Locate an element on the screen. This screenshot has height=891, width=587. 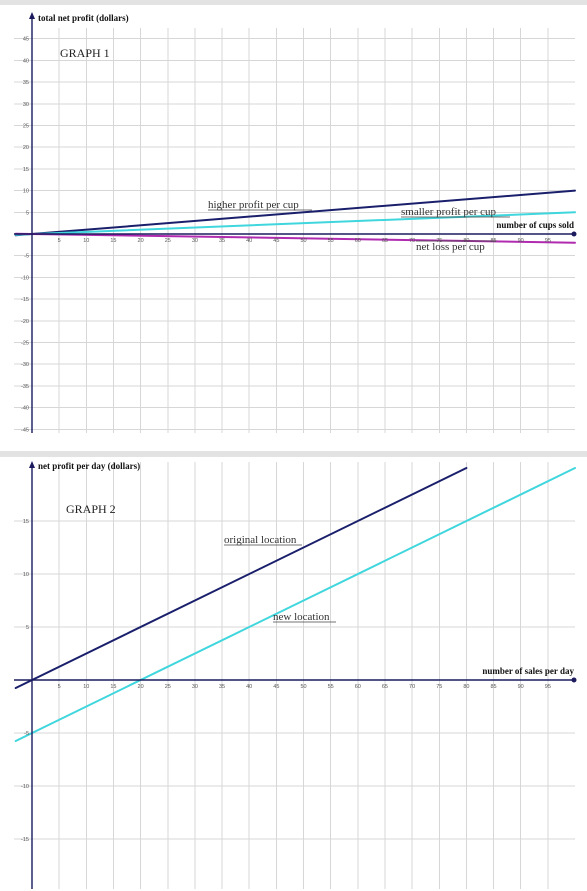
graph-2-x-arrow is located at coordinates (574, 680).